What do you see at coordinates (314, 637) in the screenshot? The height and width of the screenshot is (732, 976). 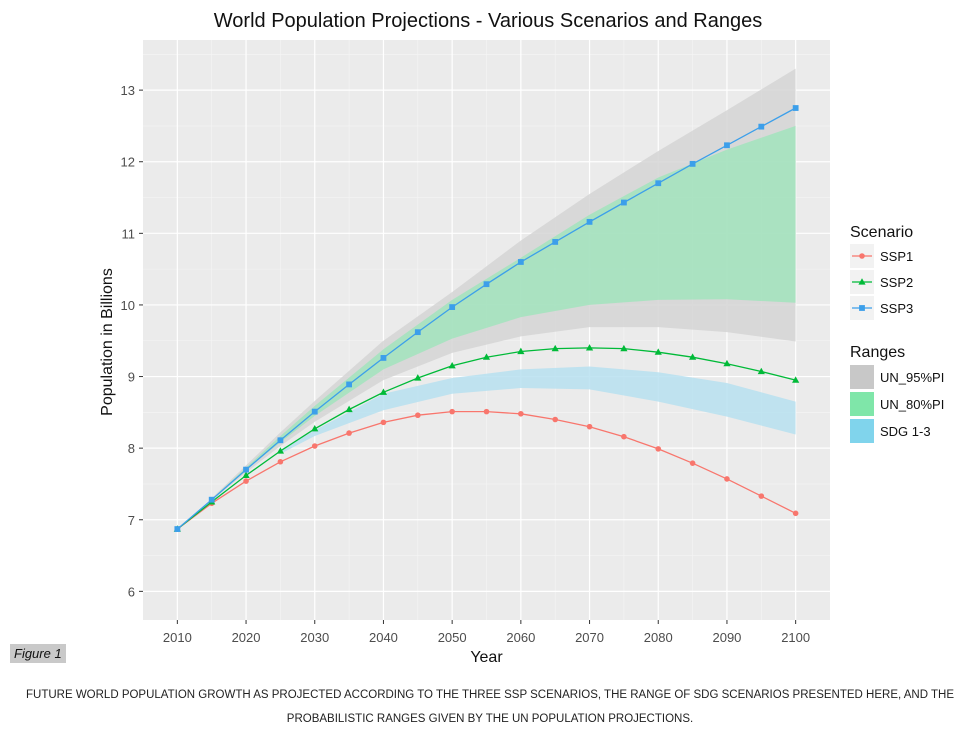 I see `x-tick-label: 2030` at bounding box center [314, 637].